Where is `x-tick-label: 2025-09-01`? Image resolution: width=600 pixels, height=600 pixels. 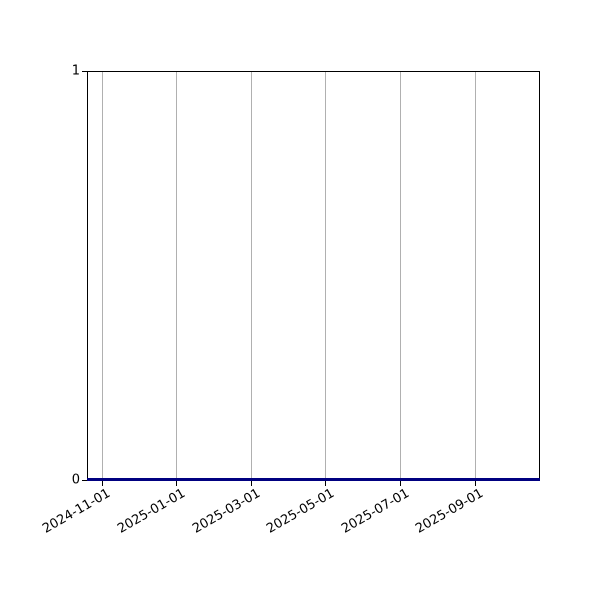
x-tick-label: 2025-09-01 is located at coordinates (450, 511).